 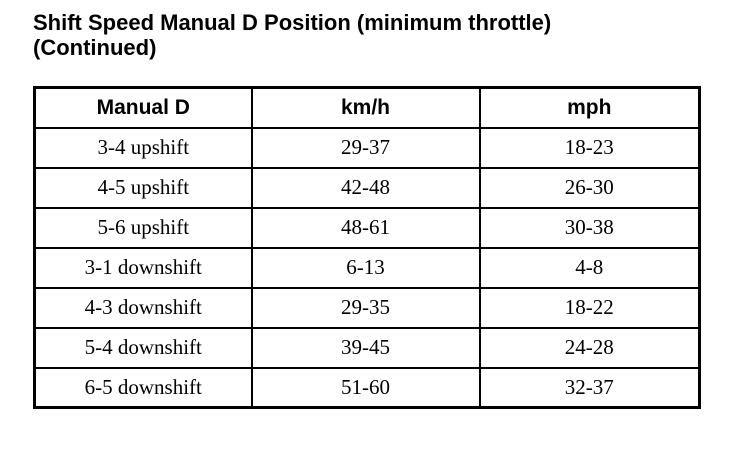 I want to click on table-row: 5-4 downshift 39-45 24-28, so click(x=367, y=347).